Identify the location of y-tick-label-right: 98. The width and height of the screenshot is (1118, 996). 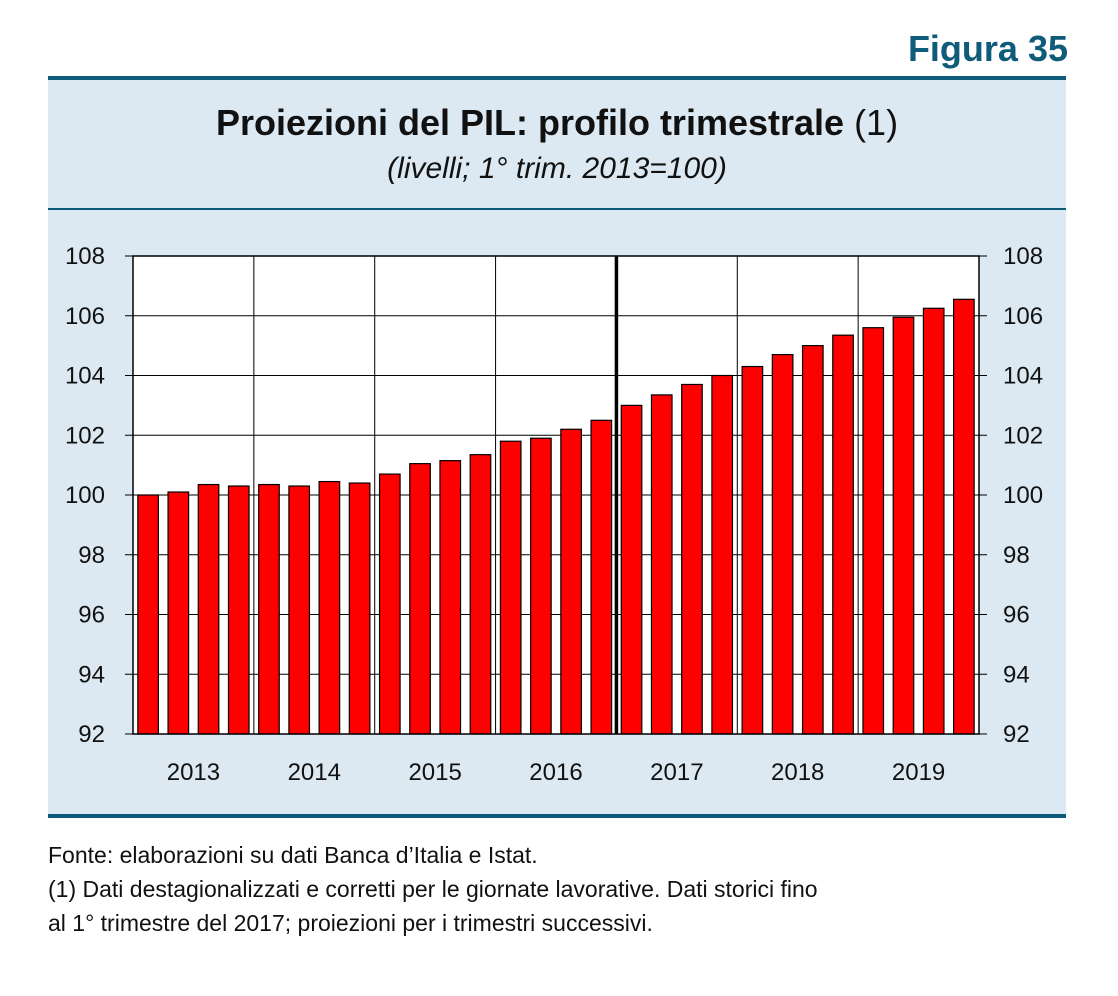
(1016, 555).